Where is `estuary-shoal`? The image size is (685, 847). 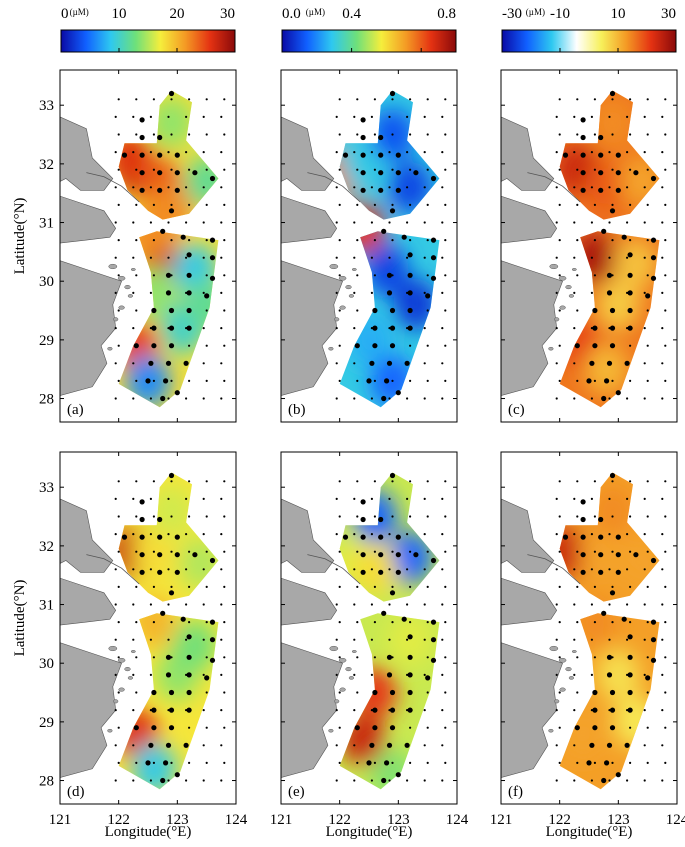
estuary-shoal is located at coordinates (554, 569).